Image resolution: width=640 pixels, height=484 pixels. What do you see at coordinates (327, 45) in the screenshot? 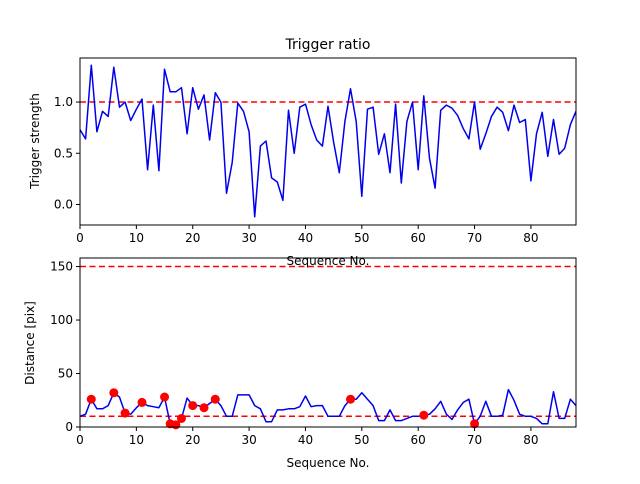
I see `chart-title: Trigger ratio` at bounding box center [327, 45].